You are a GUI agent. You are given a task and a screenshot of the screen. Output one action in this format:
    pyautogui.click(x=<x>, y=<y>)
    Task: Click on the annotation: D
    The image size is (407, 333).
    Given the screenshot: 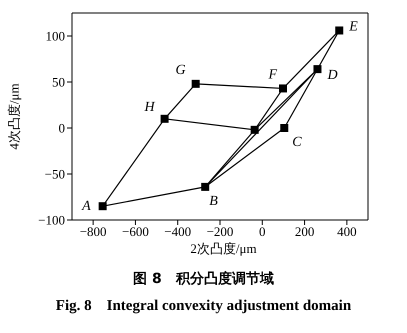 What is the action you would take?
    pyautogui.click(x=332, y=76)
    